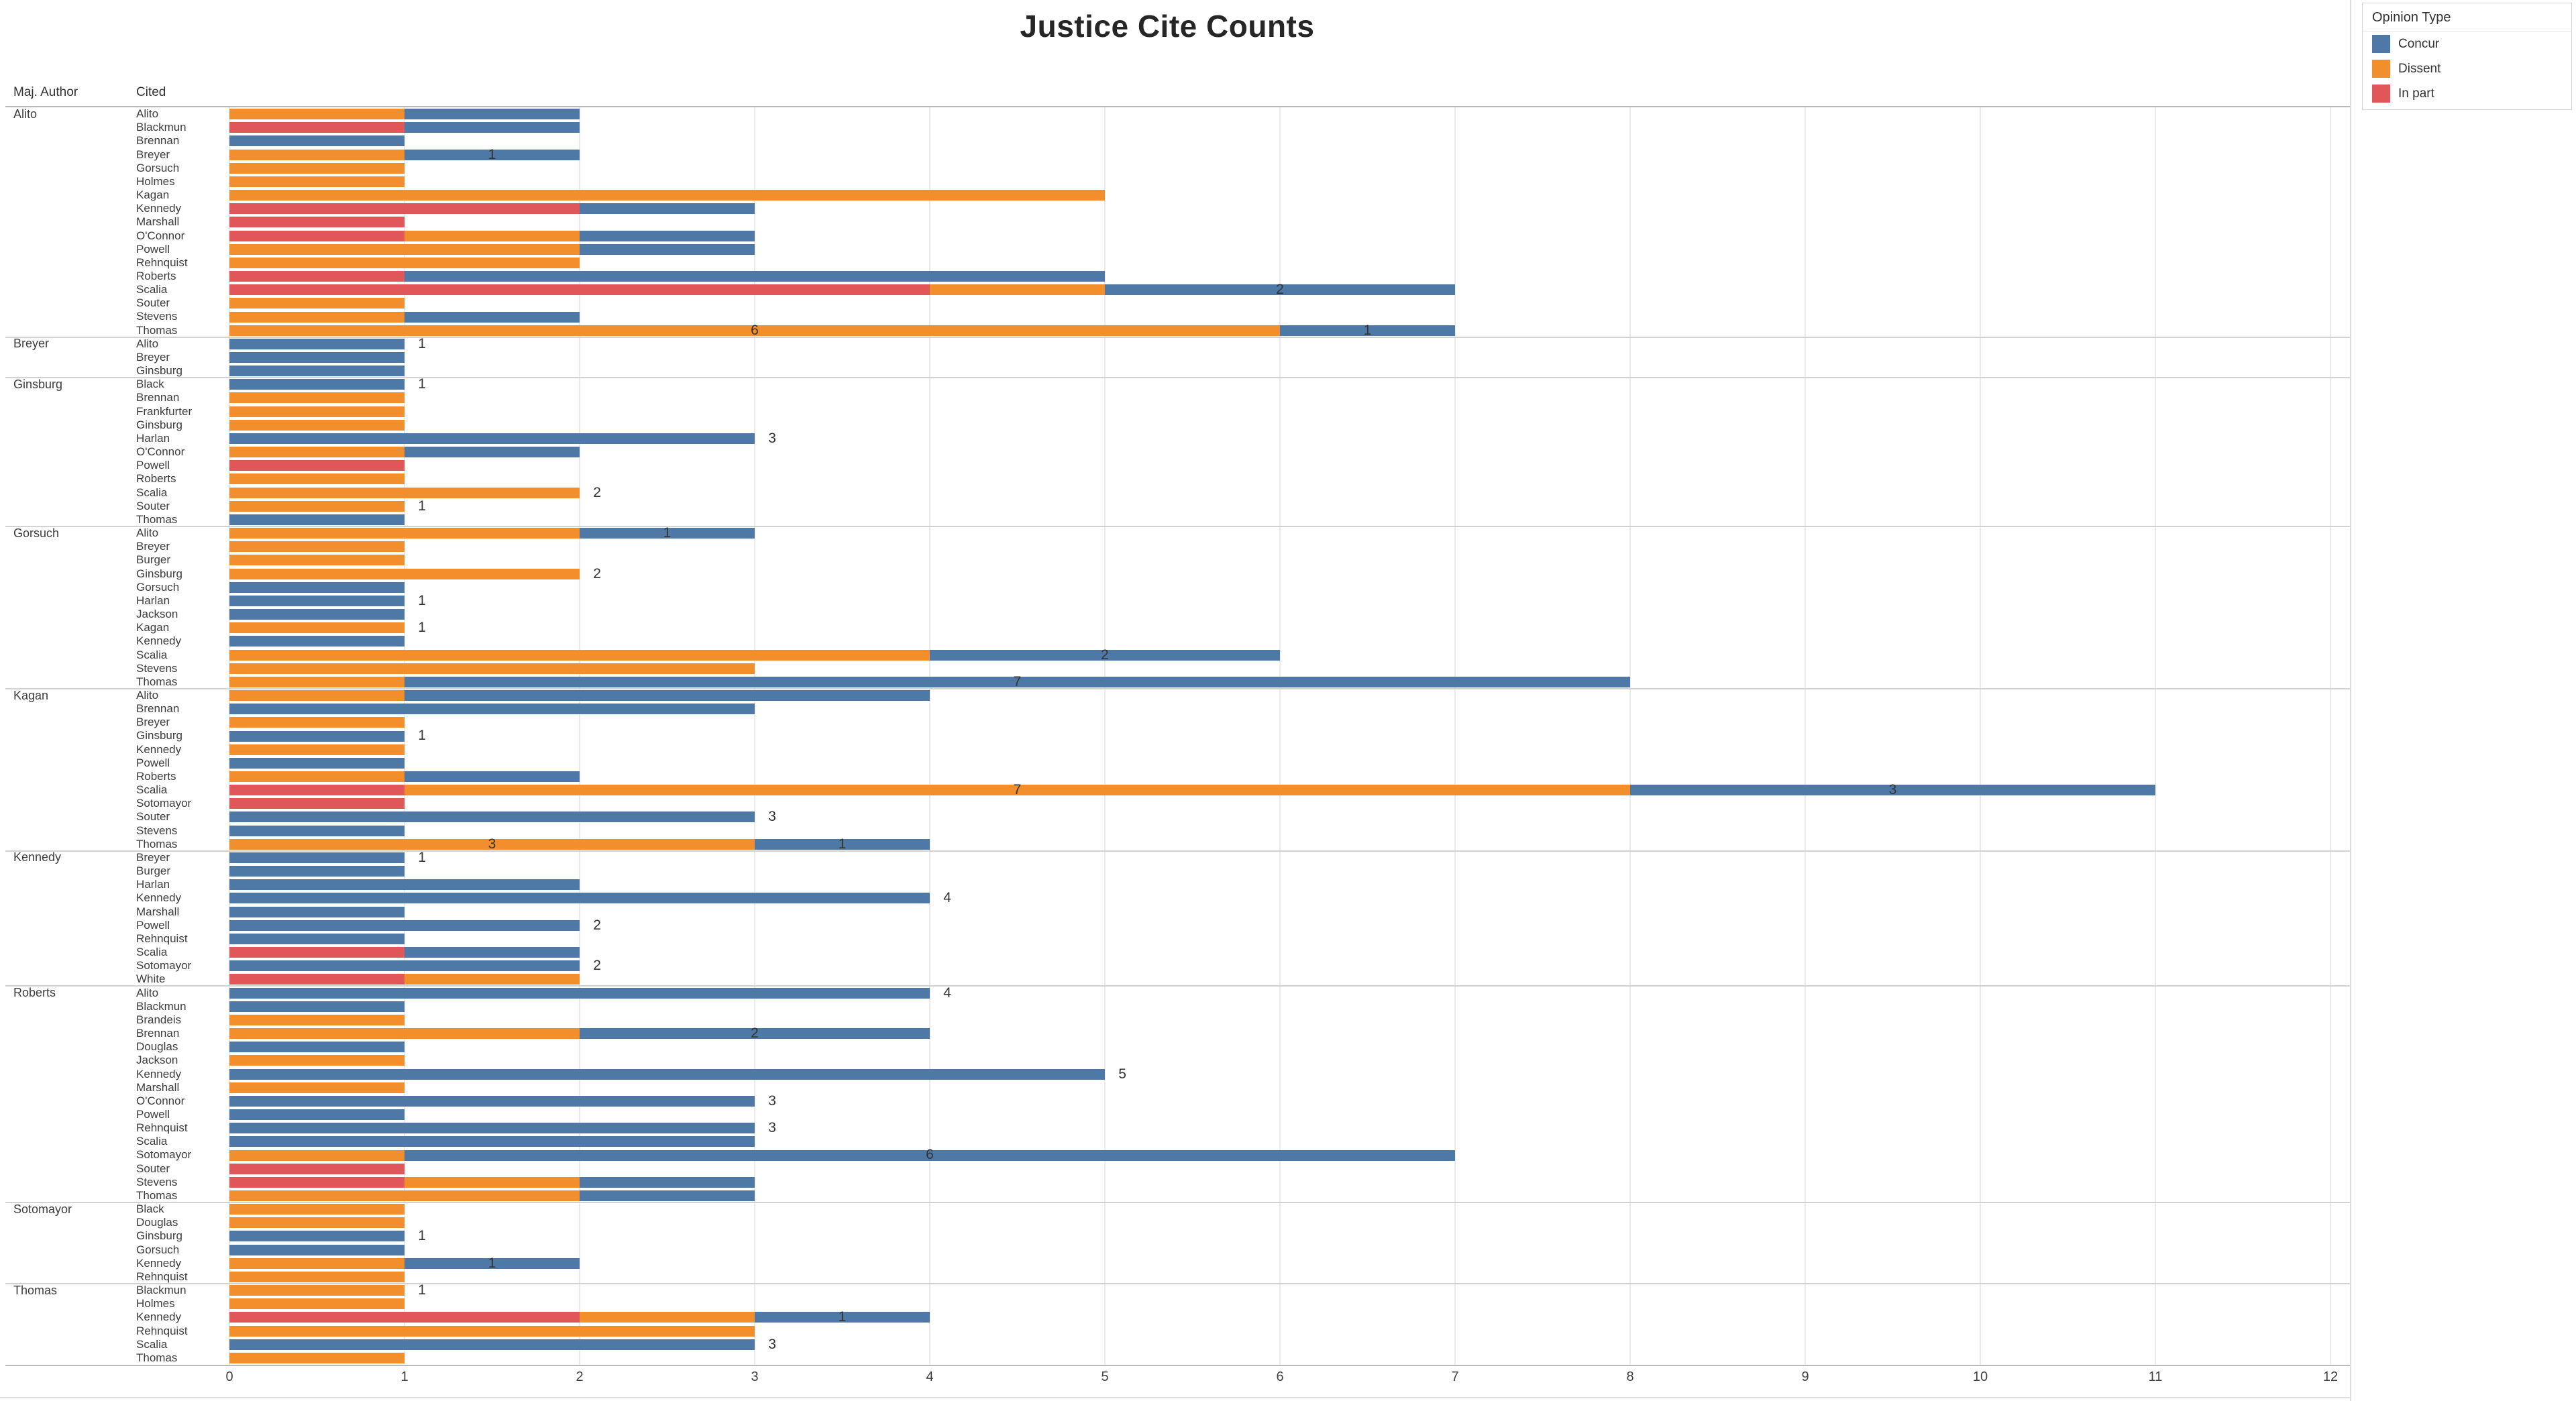 This screenshot has width=2576, height=1401. What do you see at coordinates (2467, 44) in the screenshot?
I see `legend-item-concur: Concur` at bounding box center [2467, 44].